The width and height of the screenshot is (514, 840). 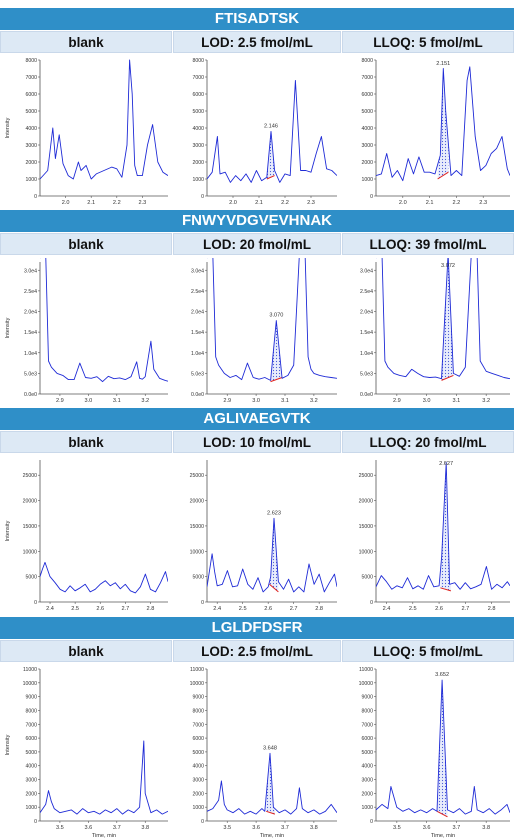 What do you see at coordinates (257, 244) in the screenshot?
I see `column-header: LOD: 20 fmol/mL` at bounding box center [257, 244].